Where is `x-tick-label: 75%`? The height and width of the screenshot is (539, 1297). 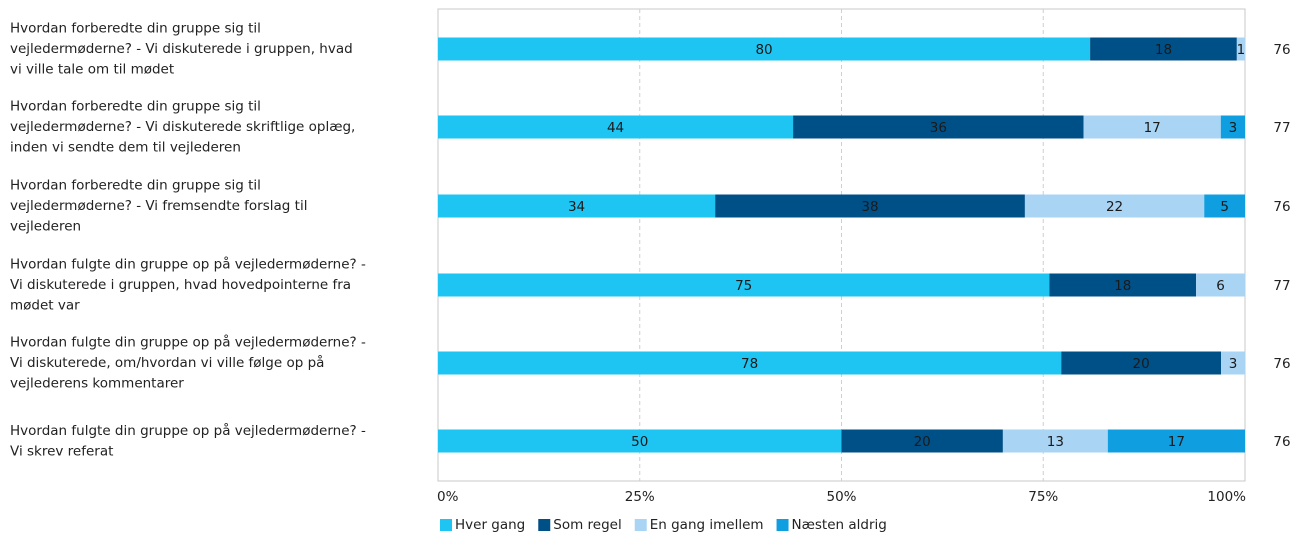 x-tick-label: 75% is located at coordinates (1043, 497).